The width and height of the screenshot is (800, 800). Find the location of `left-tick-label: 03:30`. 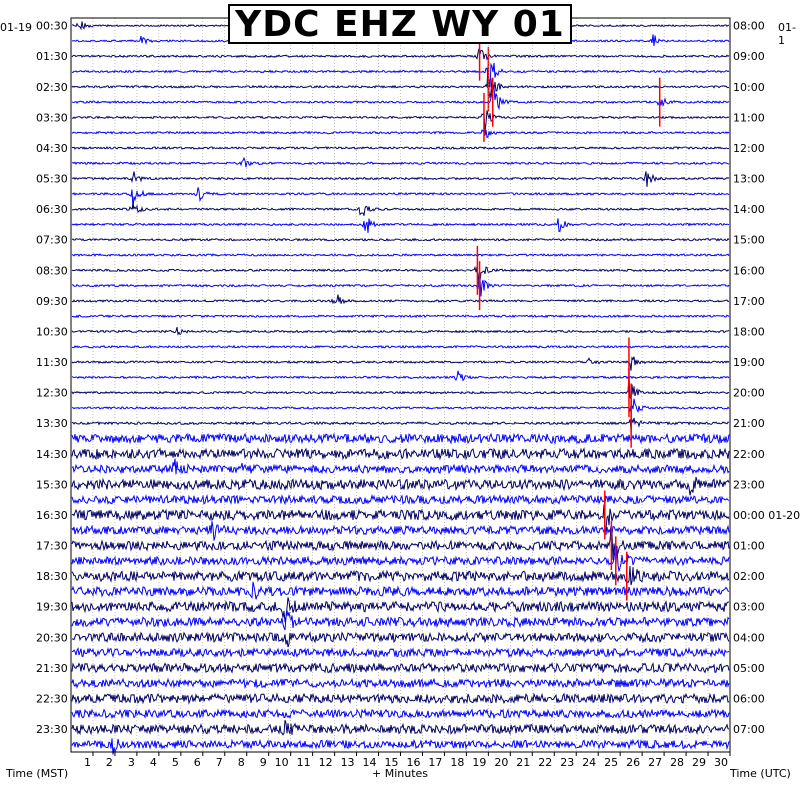

left-tick-label: 03:30 is located at coordinates (52, 117).